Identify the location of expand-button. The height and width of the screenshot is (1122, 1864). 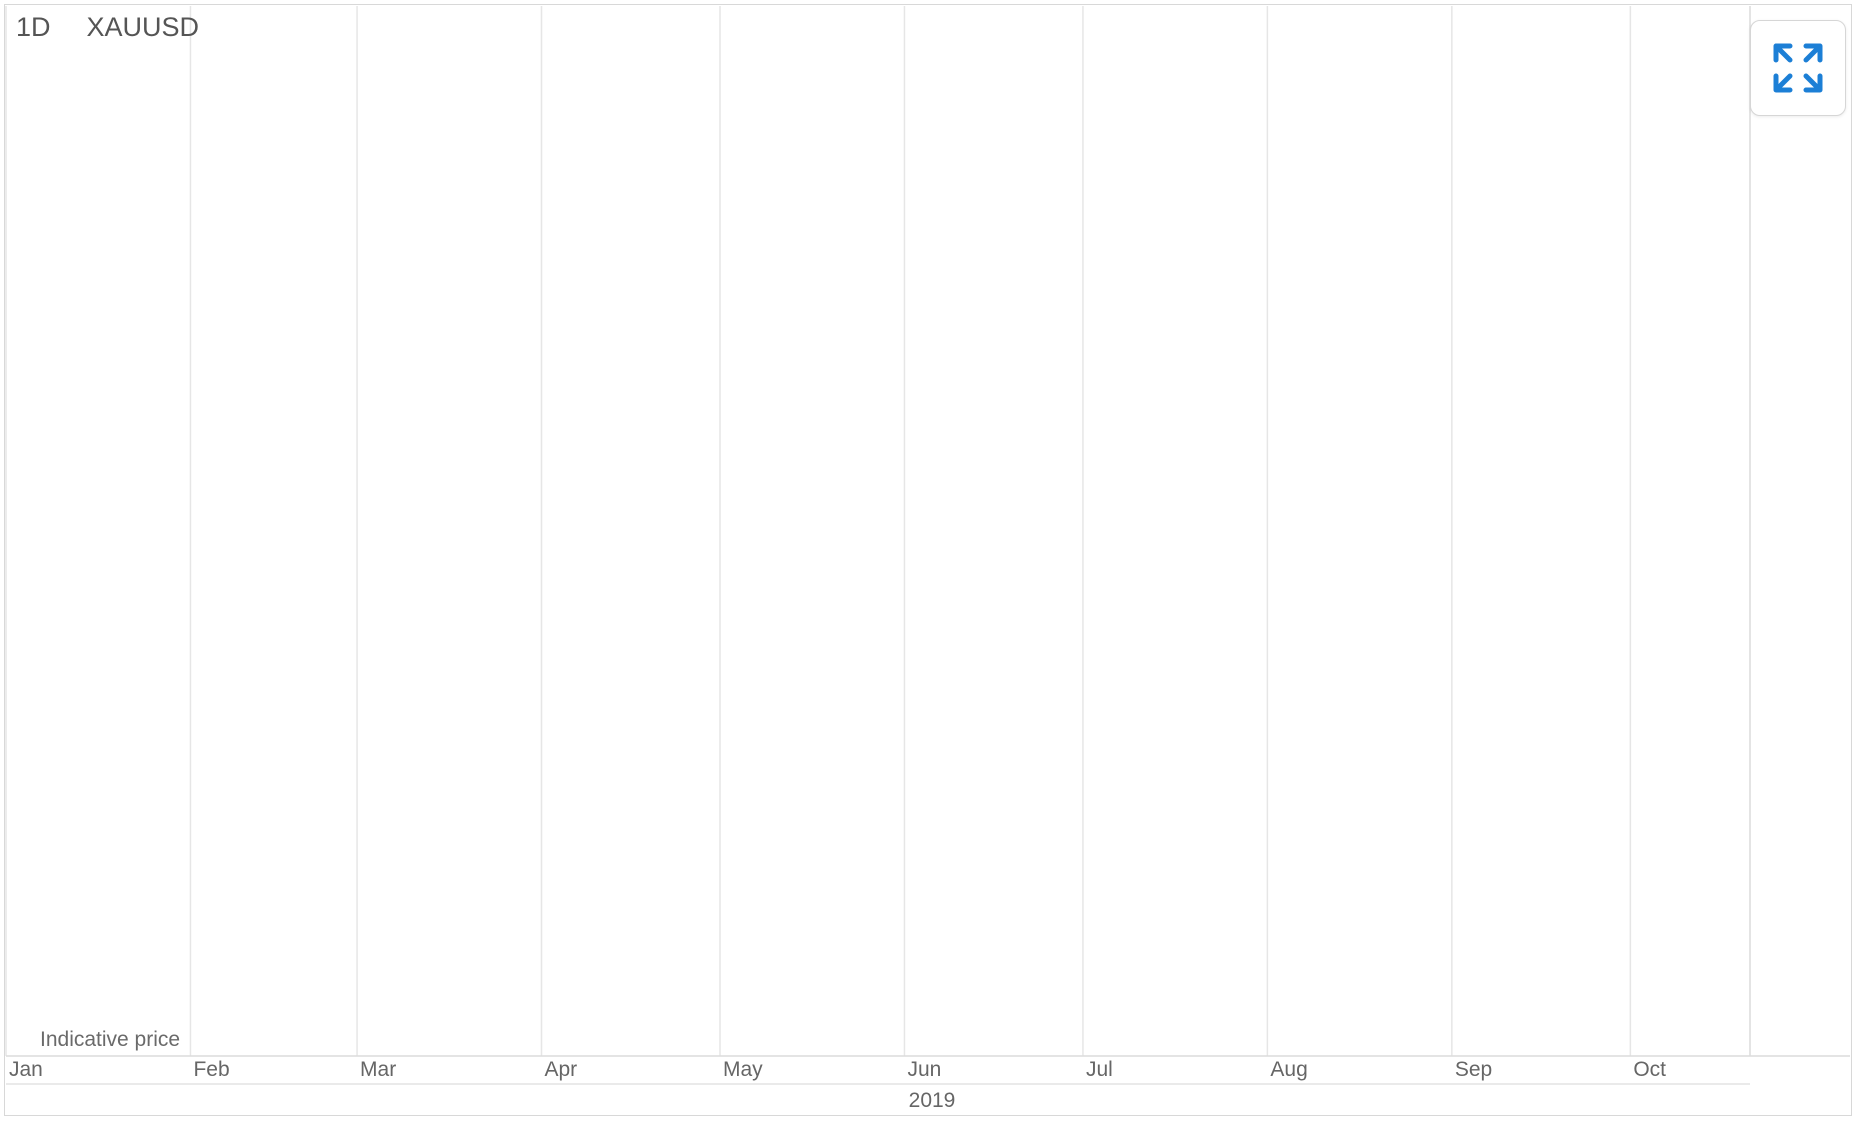
(1798, 68).